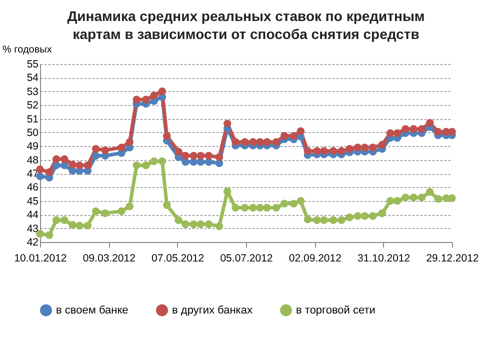  I want to click on y-tick-label: 53, so click(32, 92).